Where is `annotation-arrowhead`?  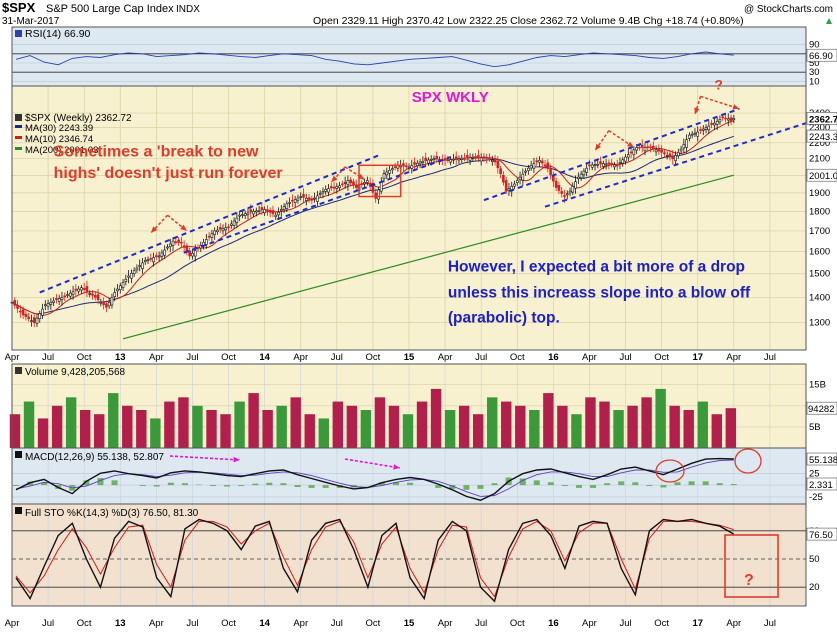 annotation-arrowhead is located at coordinates (334, 179).